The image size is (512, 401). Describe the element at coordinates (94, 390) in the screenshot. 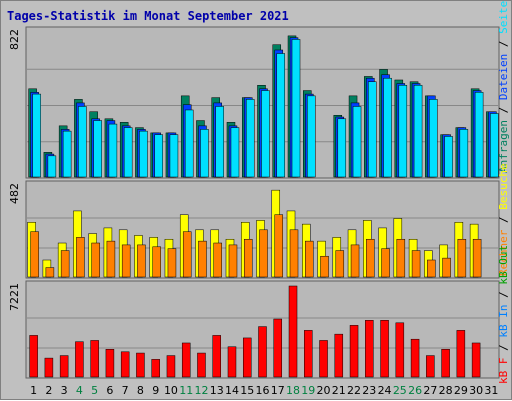

I see `x-tick-label: 5` at that location.